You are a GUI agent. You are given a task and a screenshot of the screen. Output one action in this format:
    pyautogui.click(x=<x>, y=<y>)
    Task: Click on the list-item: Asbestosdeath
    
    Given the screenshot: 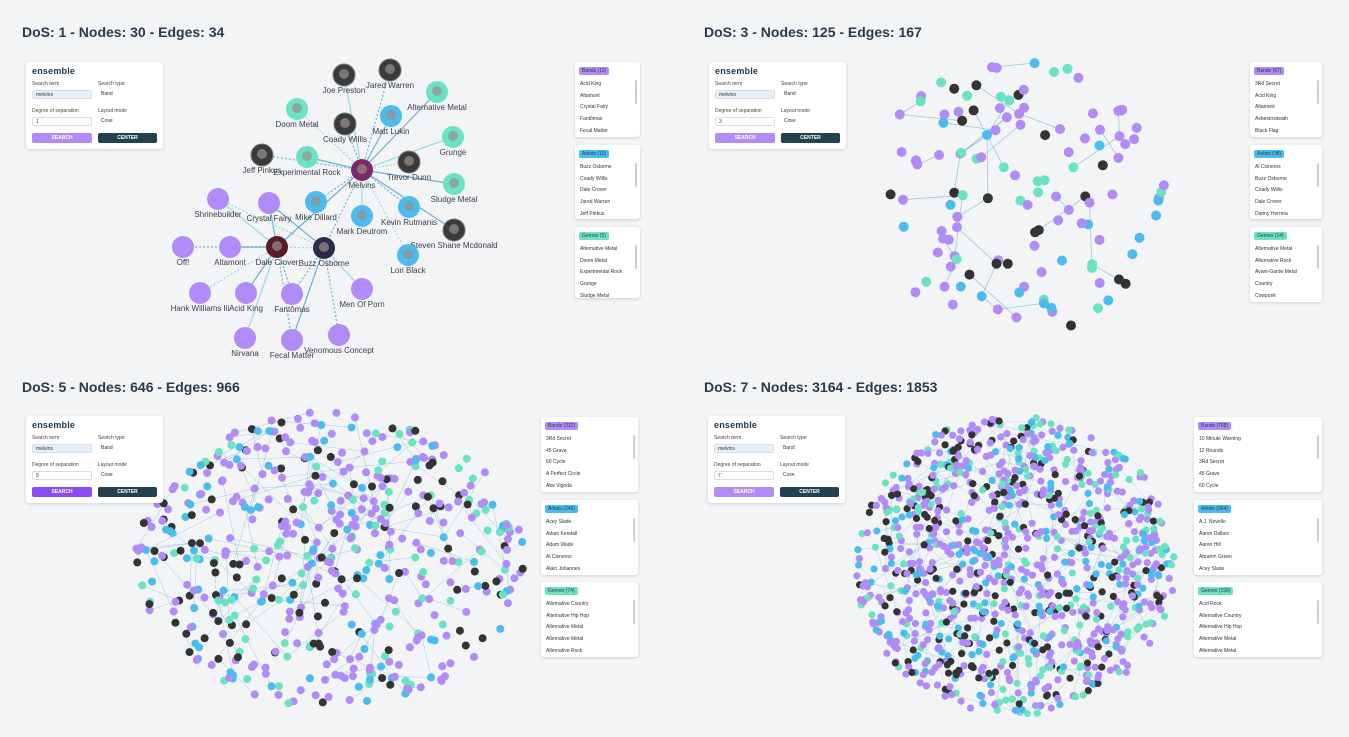 What is the action you would take?
    pyautogui.click(x=1272, y=119)
    